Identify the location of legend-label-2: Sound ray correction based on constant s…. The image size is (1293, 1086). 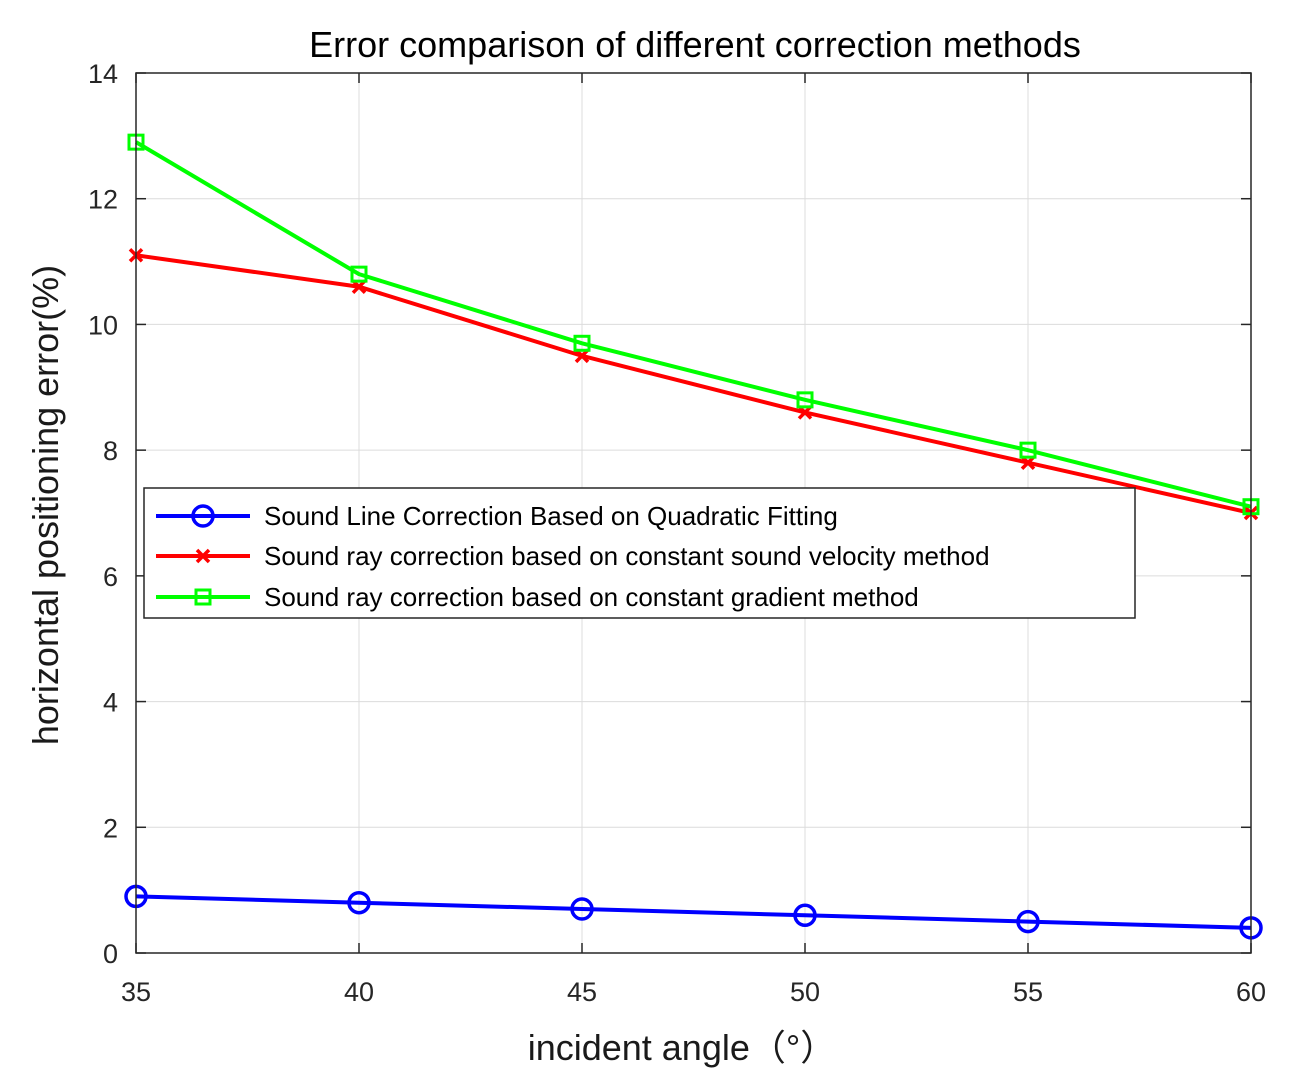
(627, 556).